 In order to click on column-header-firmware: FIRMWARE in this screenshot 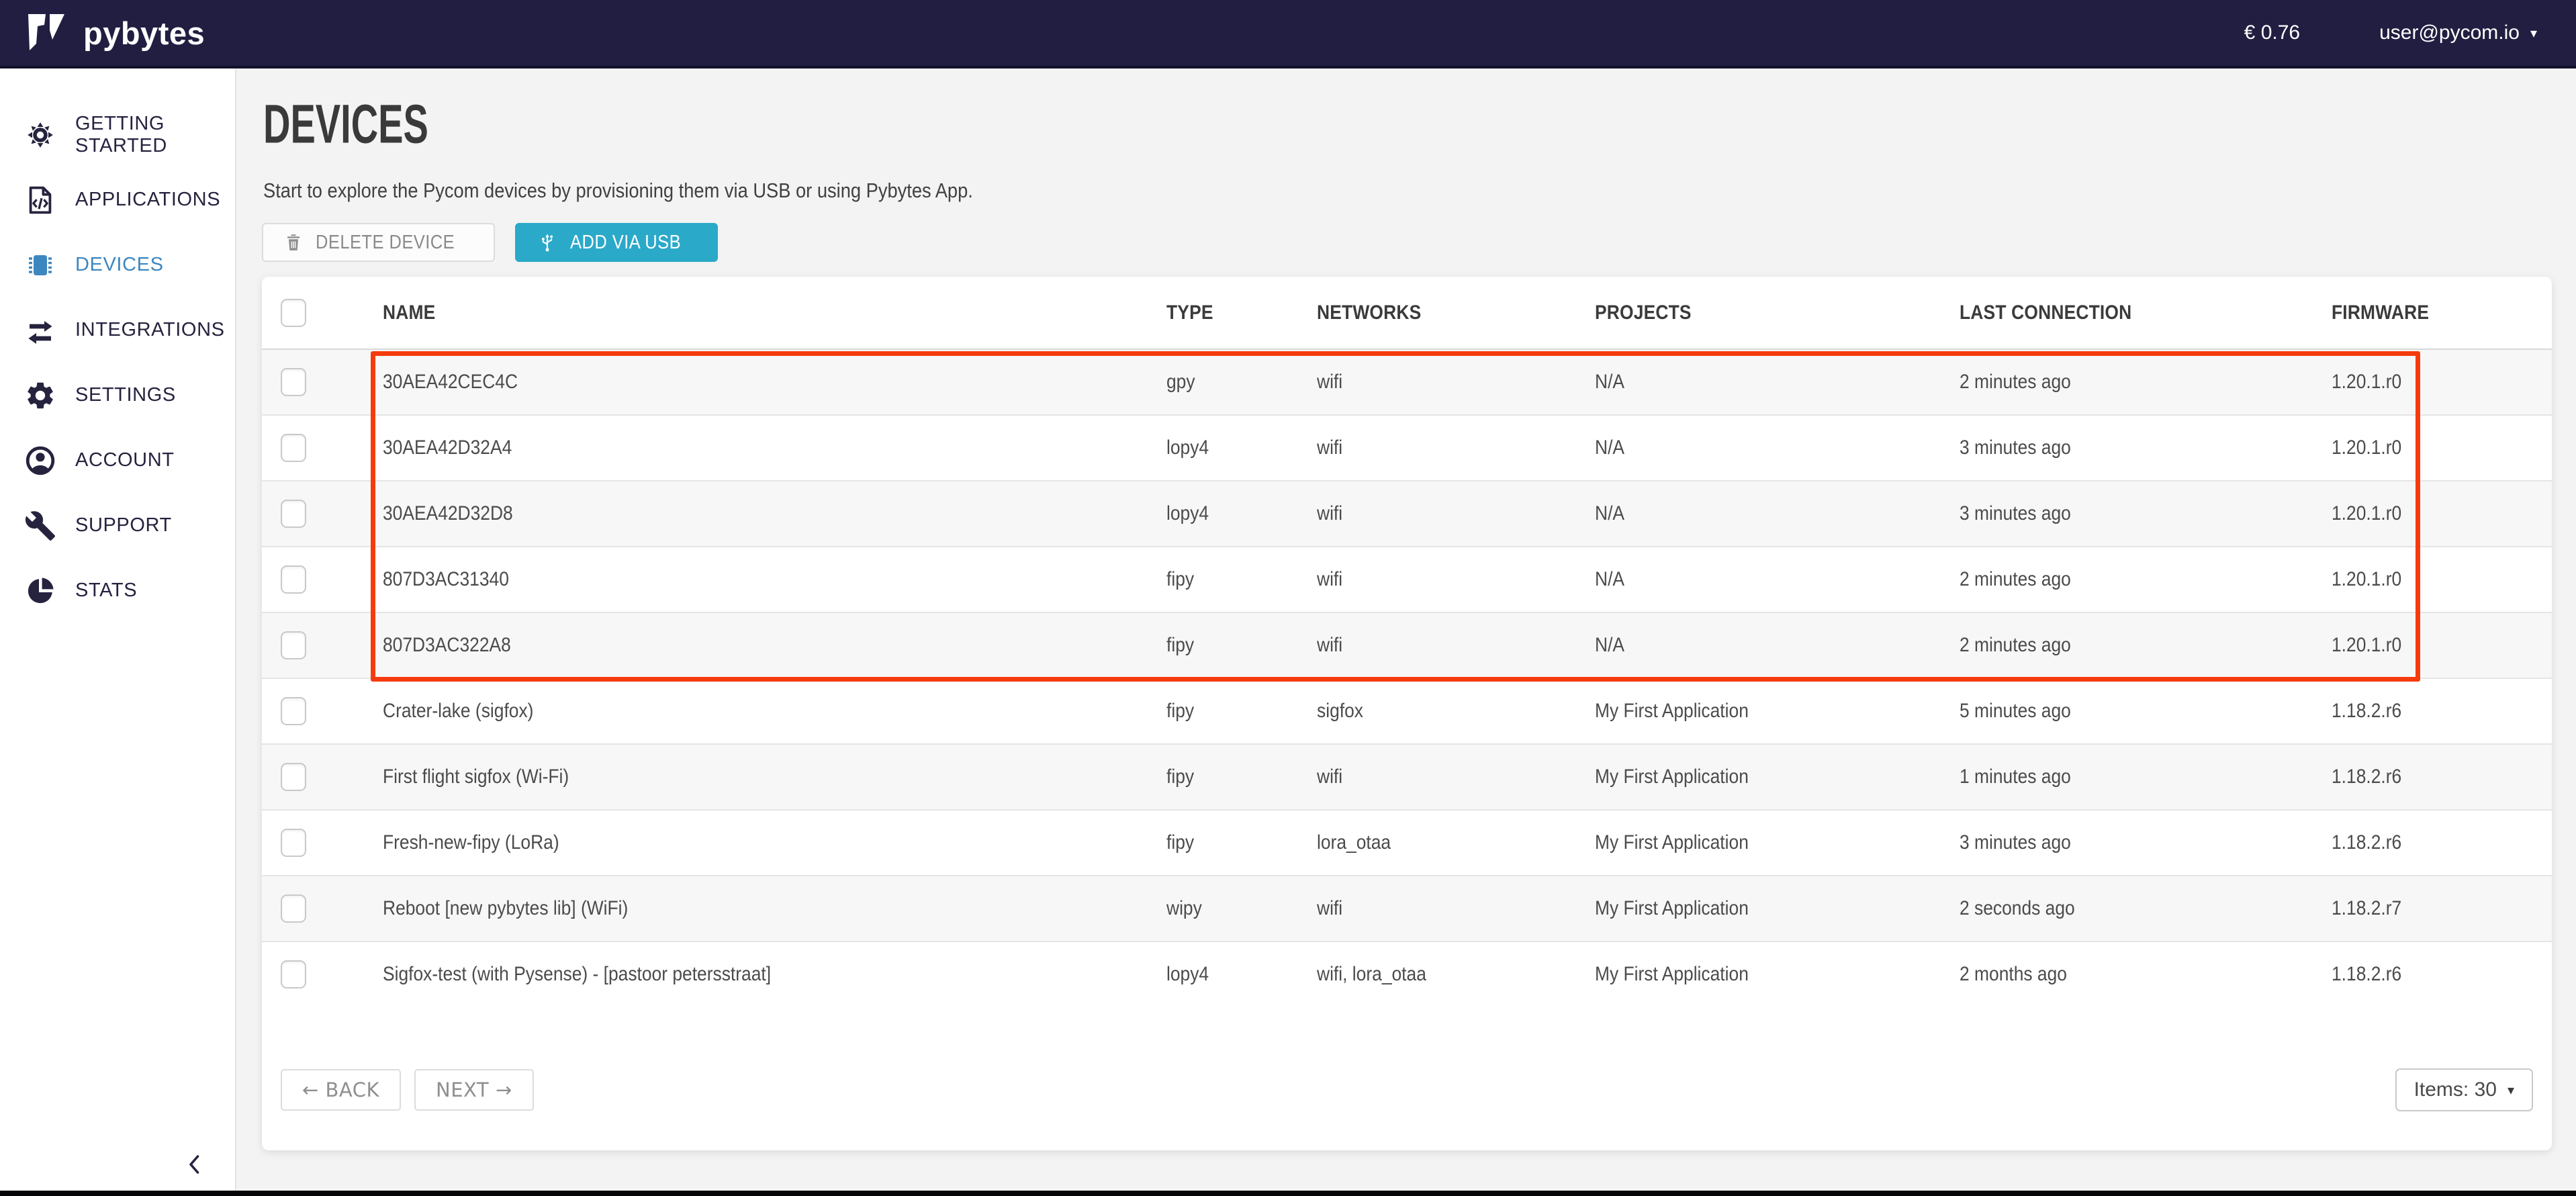, I will do `click(2381, 312)`.